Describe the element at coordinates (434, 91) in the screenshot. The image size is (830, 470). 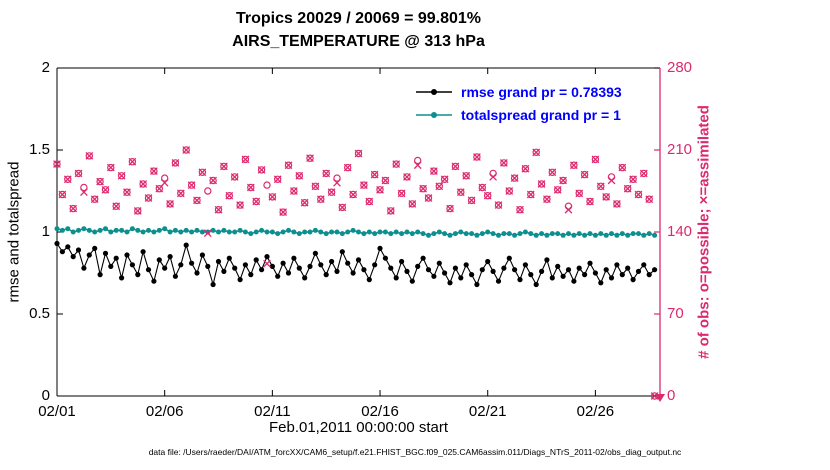
I see `legend-sample-rmse-icon` at that location.